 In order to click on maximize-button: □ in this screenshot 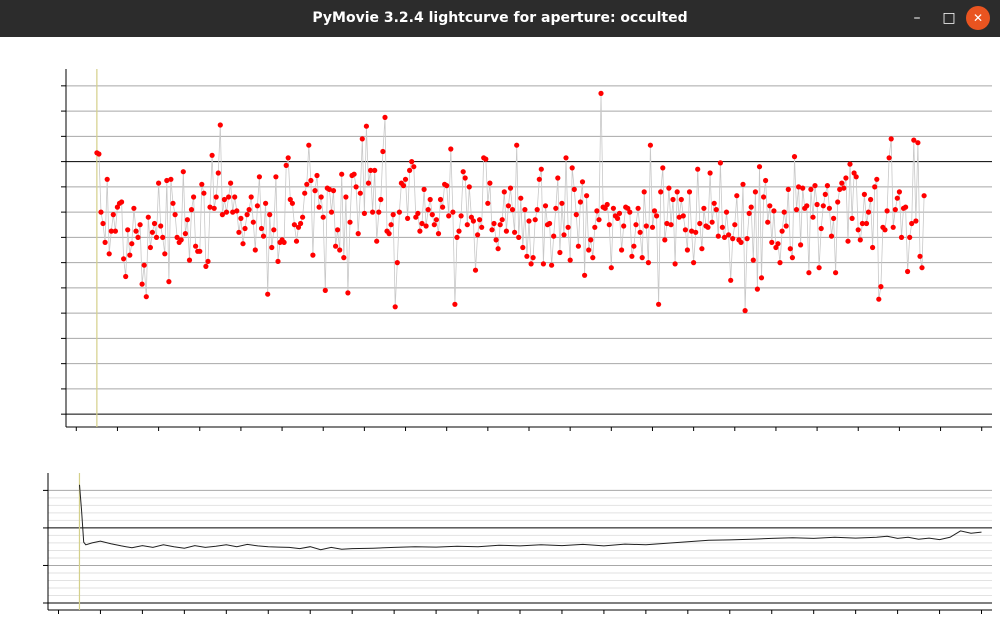, I will do `click(949, 18)`.